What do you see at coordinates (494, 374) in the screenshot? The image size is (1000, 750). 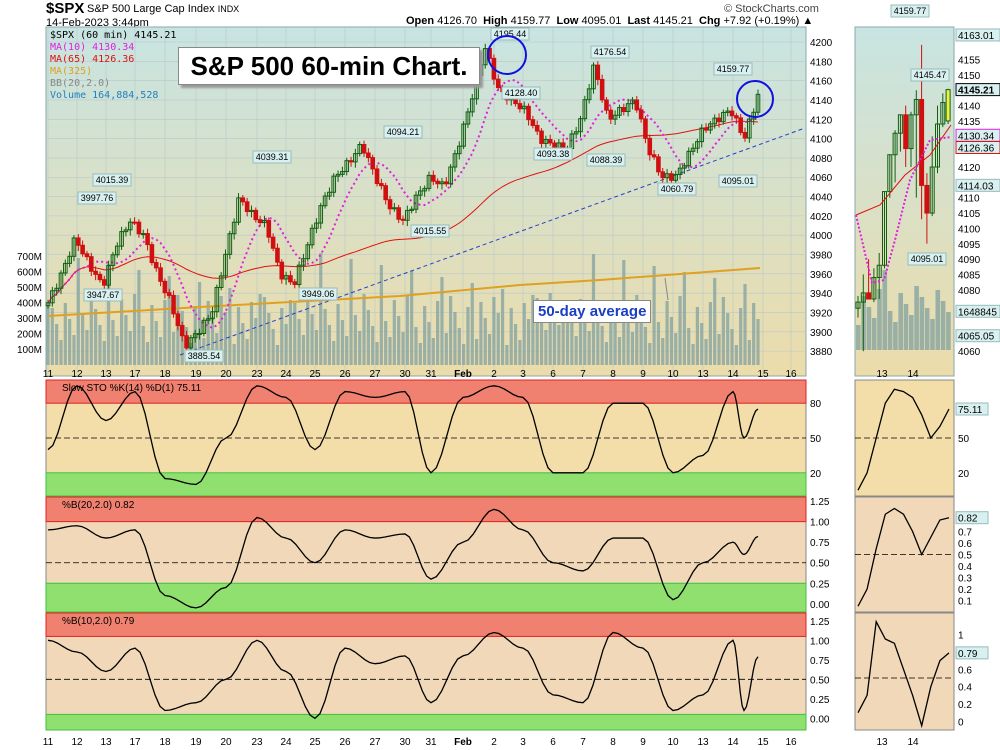 I see `x-tick-label: 2` at bounding box center [494, 374].